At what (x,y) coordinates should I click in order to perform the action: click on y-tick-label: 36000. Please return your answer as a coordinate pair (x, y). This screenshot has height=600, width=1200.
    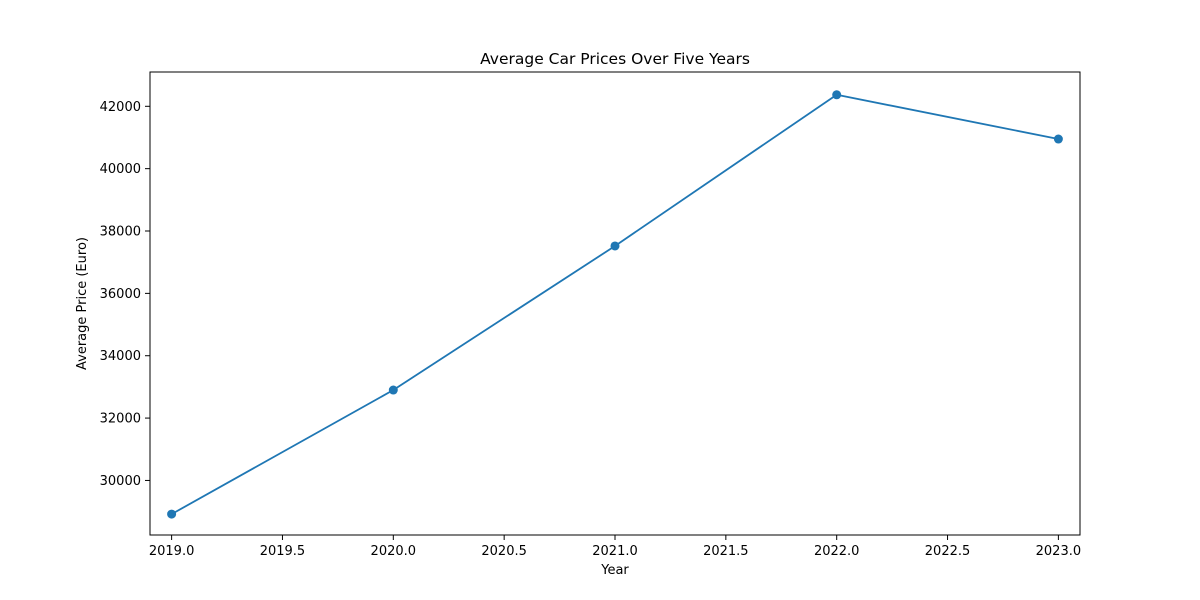
    Looking at the image, I should click on (120, 294).